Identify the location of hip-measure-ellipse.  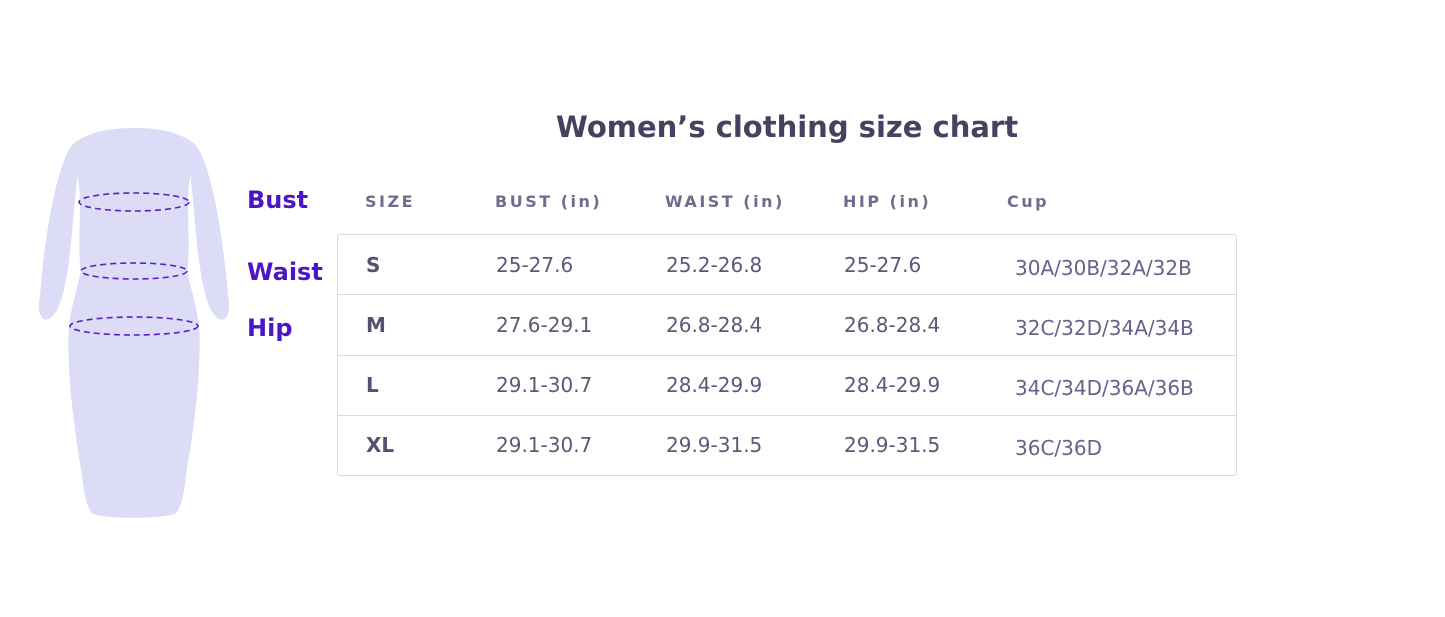
(134, 326).